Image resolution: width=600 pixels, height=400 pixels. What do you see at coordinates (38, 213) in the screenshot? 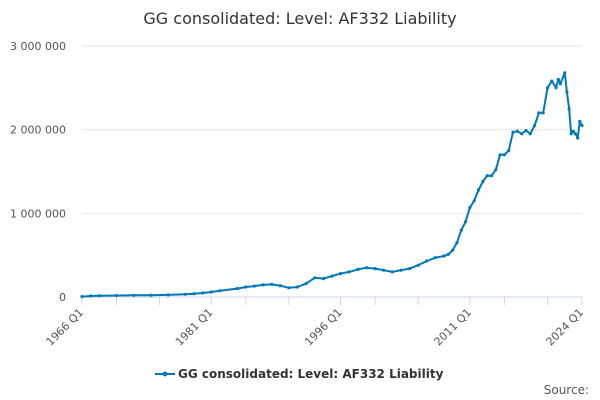
I see `y-tick-label: 1 000 000` at bounding box center [38, 213].